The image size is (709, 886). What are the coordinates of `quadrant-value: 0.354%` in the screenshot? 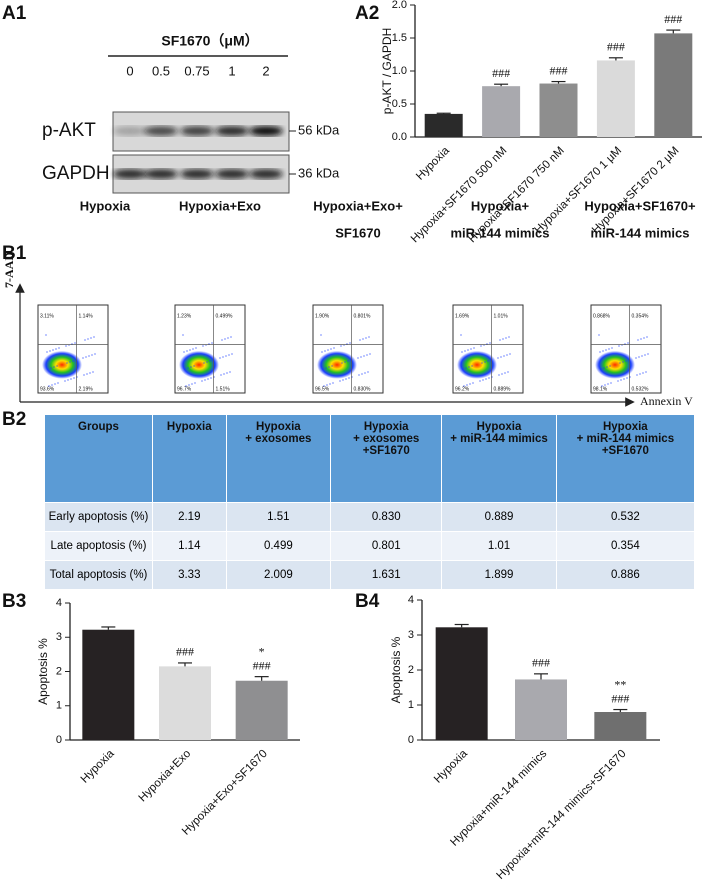 It's located at (641, 316).